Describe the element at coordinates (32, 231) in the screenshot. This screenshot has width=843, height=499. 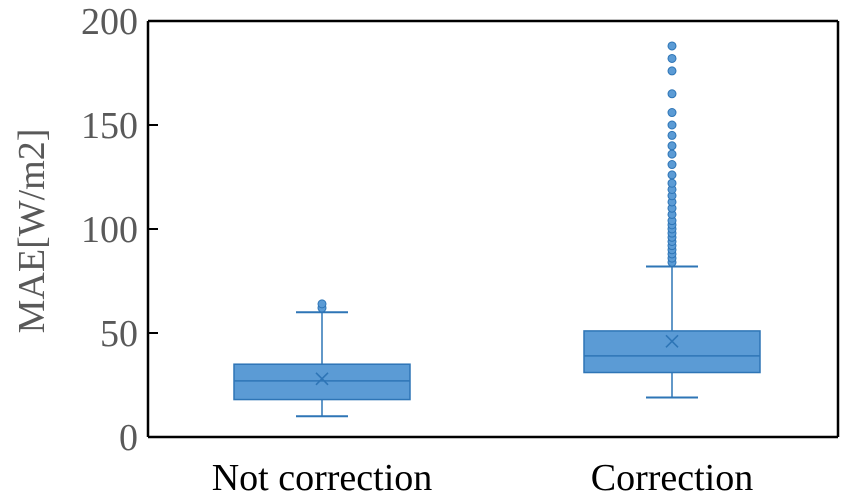
I see `y-axis-title: MAE[W/m2]` at that location.